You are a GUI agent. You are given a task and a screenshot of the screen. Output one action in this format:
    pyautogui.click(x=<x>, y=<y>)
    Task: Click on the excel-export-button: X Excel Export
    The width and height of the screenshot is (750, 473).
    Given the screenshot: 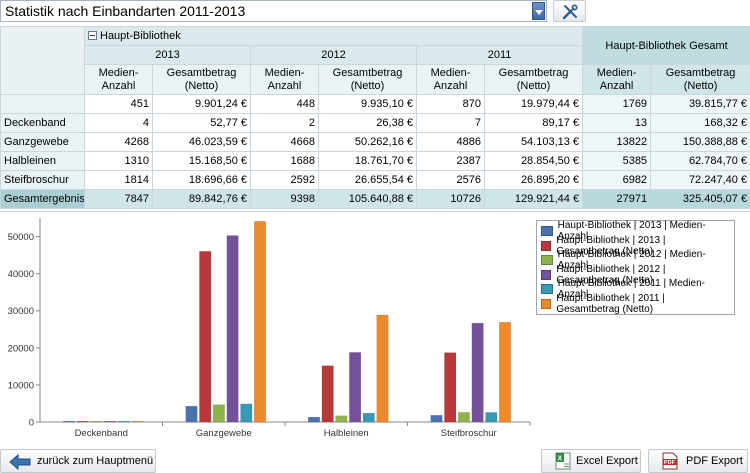 What is the action you would take?
    pyautogui.click(x=591, y=461)
    